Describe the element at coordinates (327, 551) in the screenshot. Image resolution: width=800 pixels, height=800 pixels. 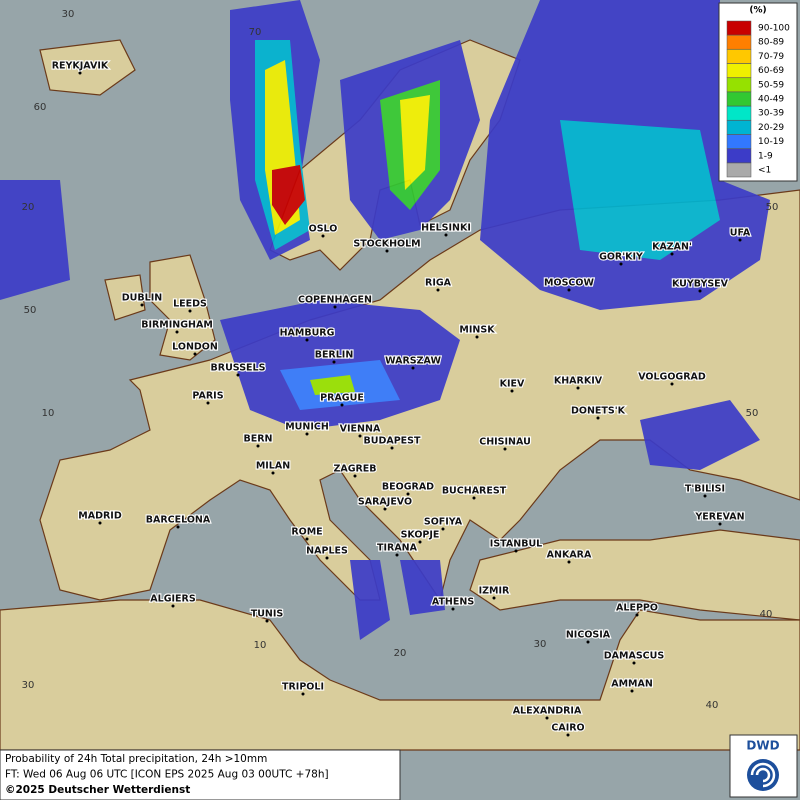
I see `city-label: NAPLES` at that location.